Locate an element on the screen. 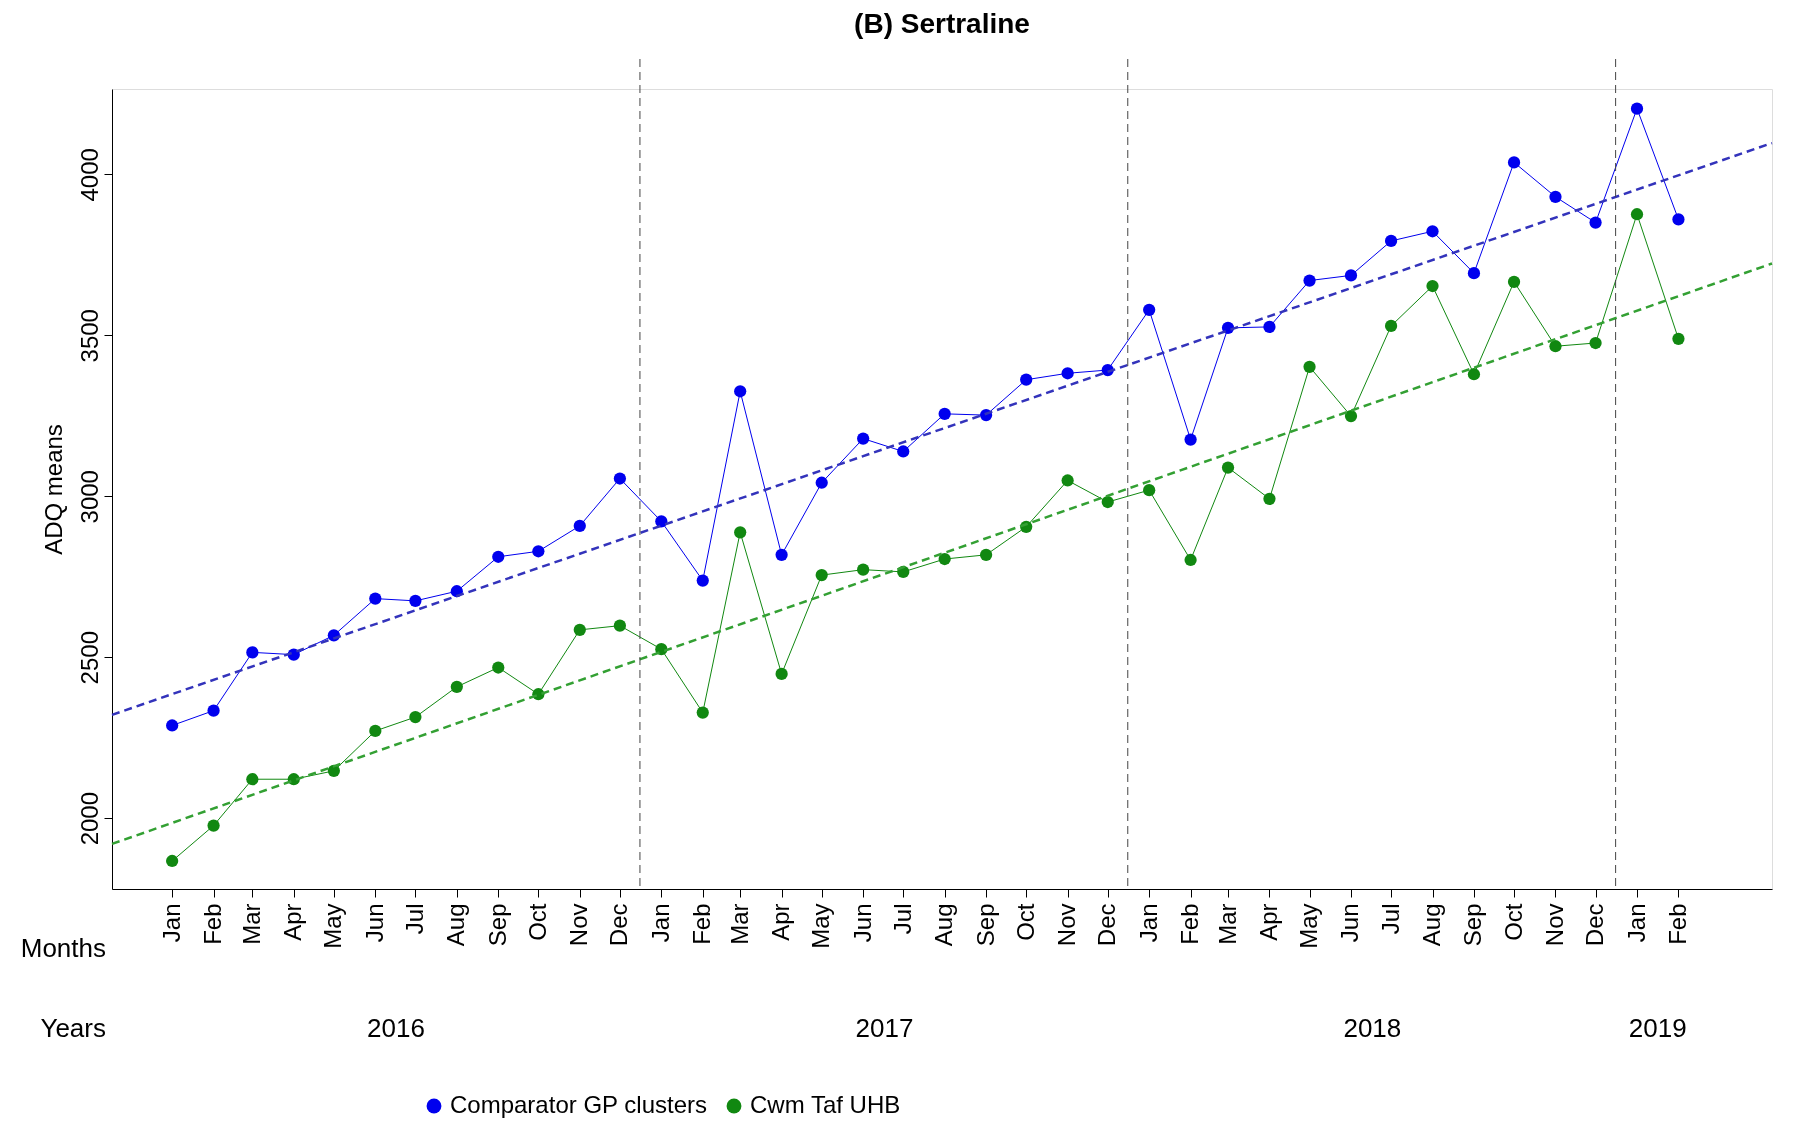  text: 2017 is located at coordinates (884, 1028).